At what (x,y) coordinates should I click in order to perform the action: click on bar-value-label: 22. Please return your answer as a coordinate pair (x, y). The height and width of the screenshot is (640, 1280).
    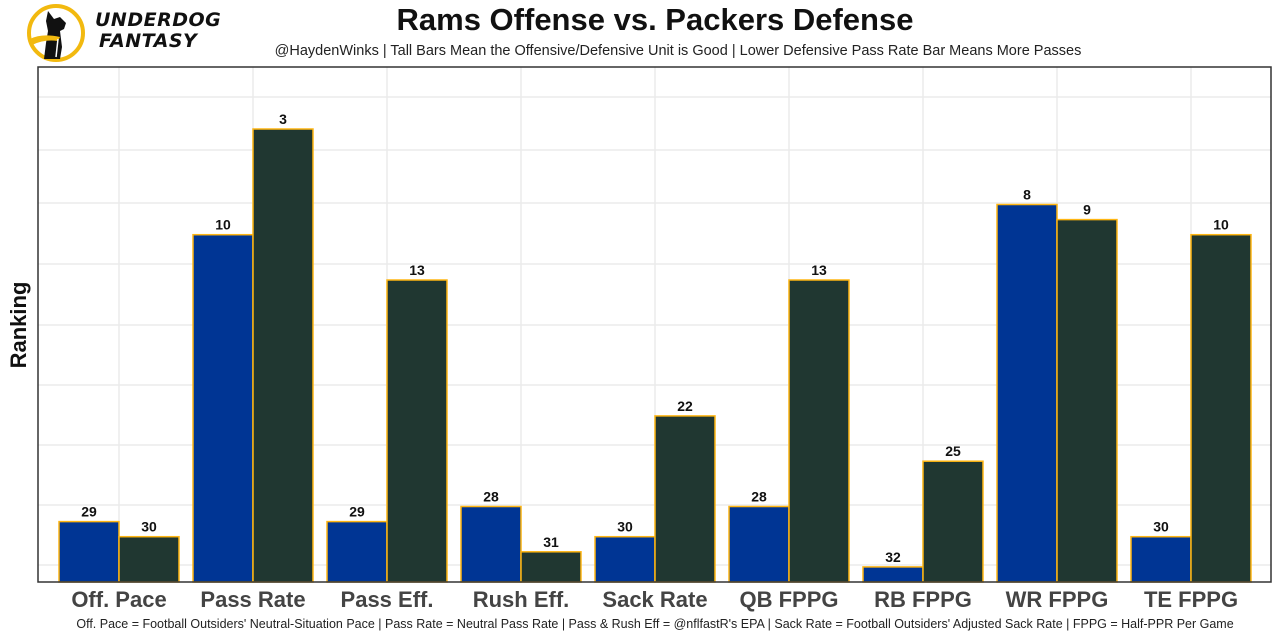
    Looking at the image, I should click on (685, 406).